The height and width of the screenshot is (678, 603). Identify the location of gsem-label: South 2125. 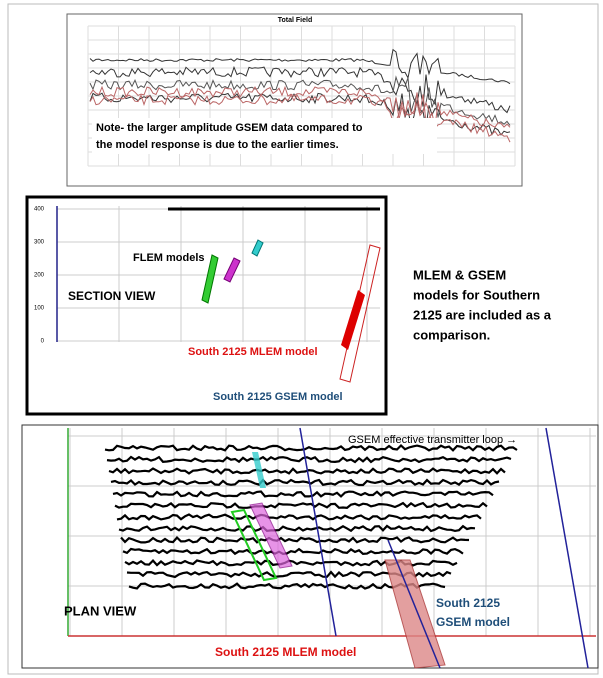
(468, 603).